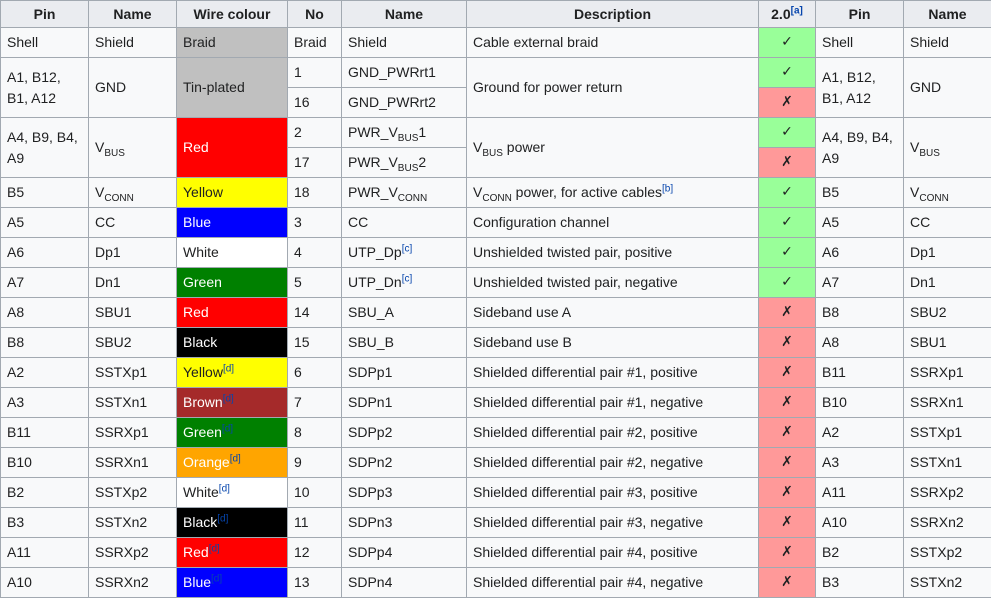  What do you see at coordinates (860, 283) in the screenshot?
I see `cell-pin_right: A7` at bounding box center [860, 283].